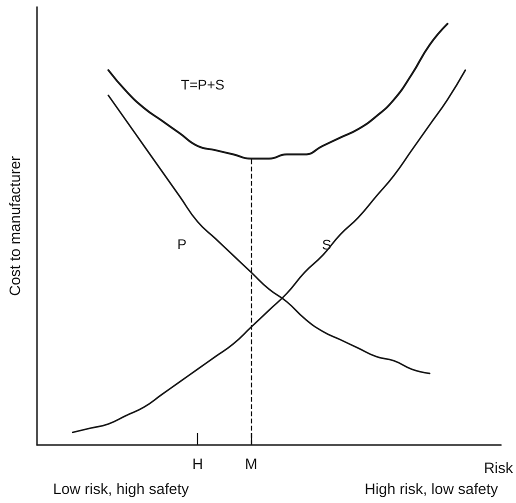  What do you see at coordinates (182, 244) in the screenshot?
I see `series-label: P` at bounding box center [182, 244].